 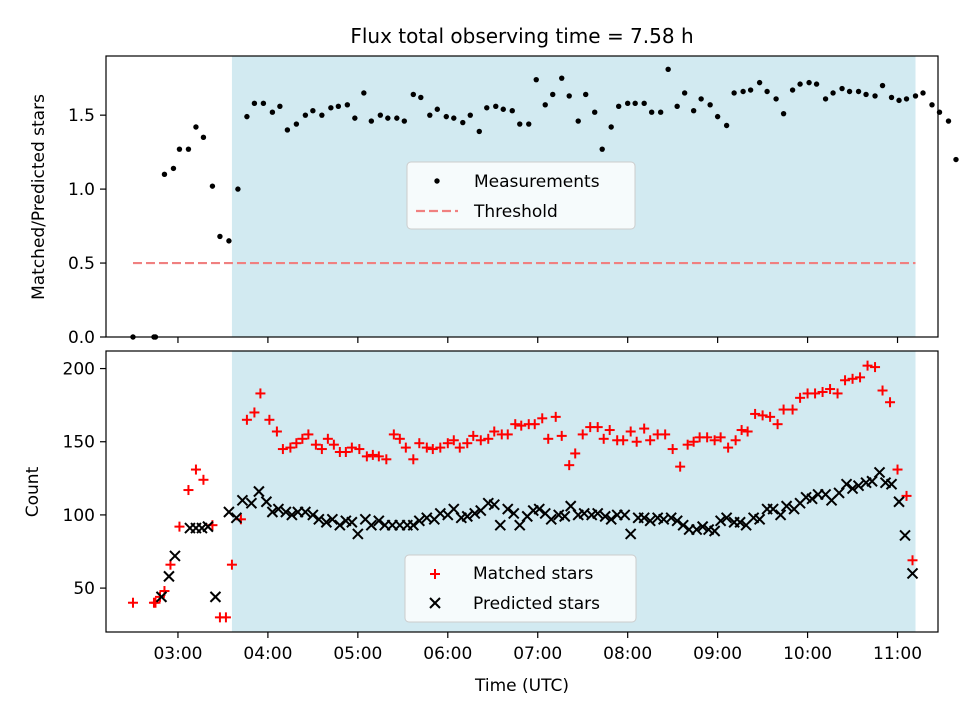 What do you see at coordinates (536, 604) in the screenshot?
I see `legend-predicted-label: Predicted stars` at bounding box center [536, 604].